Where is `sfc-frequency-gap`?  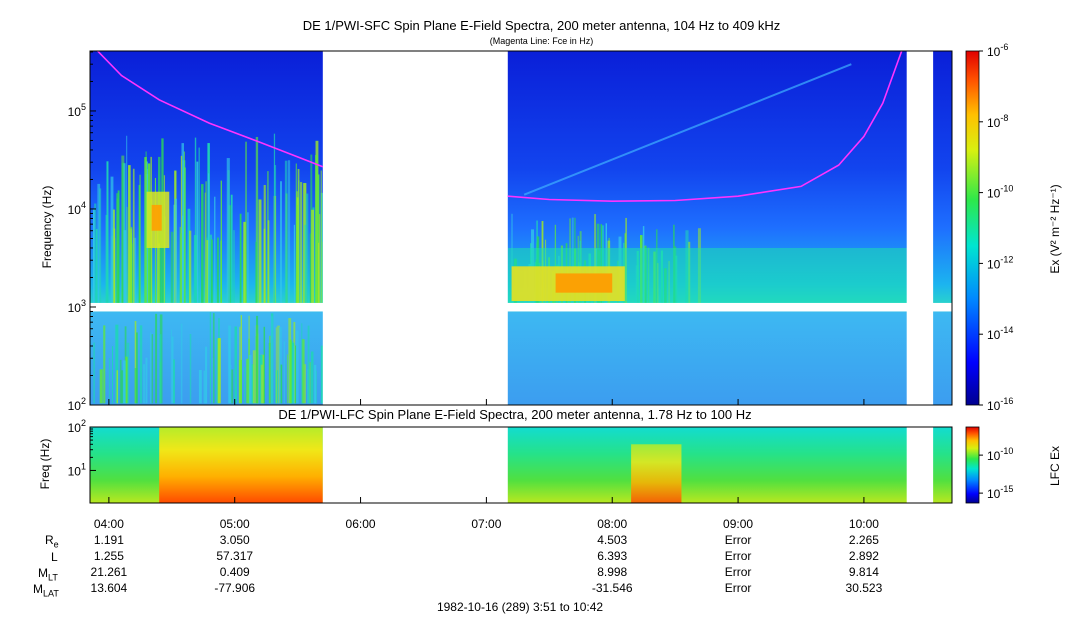 sfc-frequency-gap is located at coordinates (521, 307).